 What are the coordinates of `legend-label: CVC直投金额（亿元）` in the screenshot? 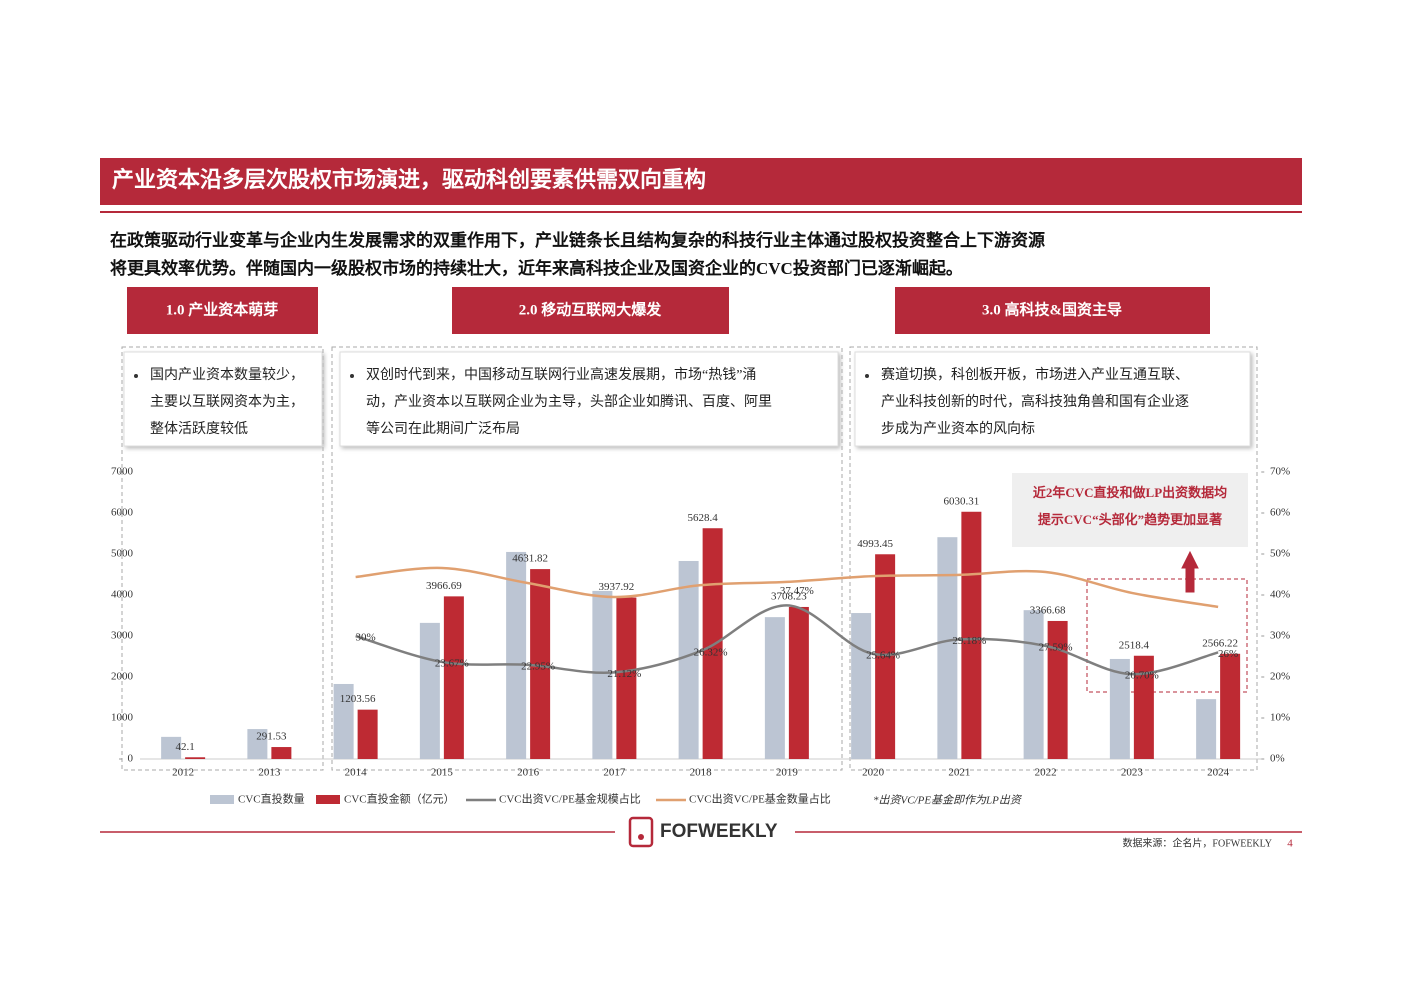 It's located at (399, 799).